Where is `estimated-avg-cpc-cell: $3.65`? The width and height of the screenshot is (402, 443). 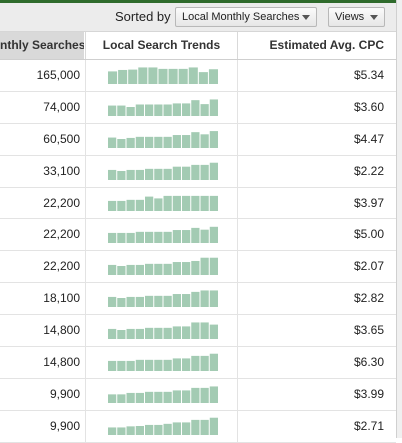 estimated-avg-cpc-cell: $3.65 is located at coordinates (368, 330).